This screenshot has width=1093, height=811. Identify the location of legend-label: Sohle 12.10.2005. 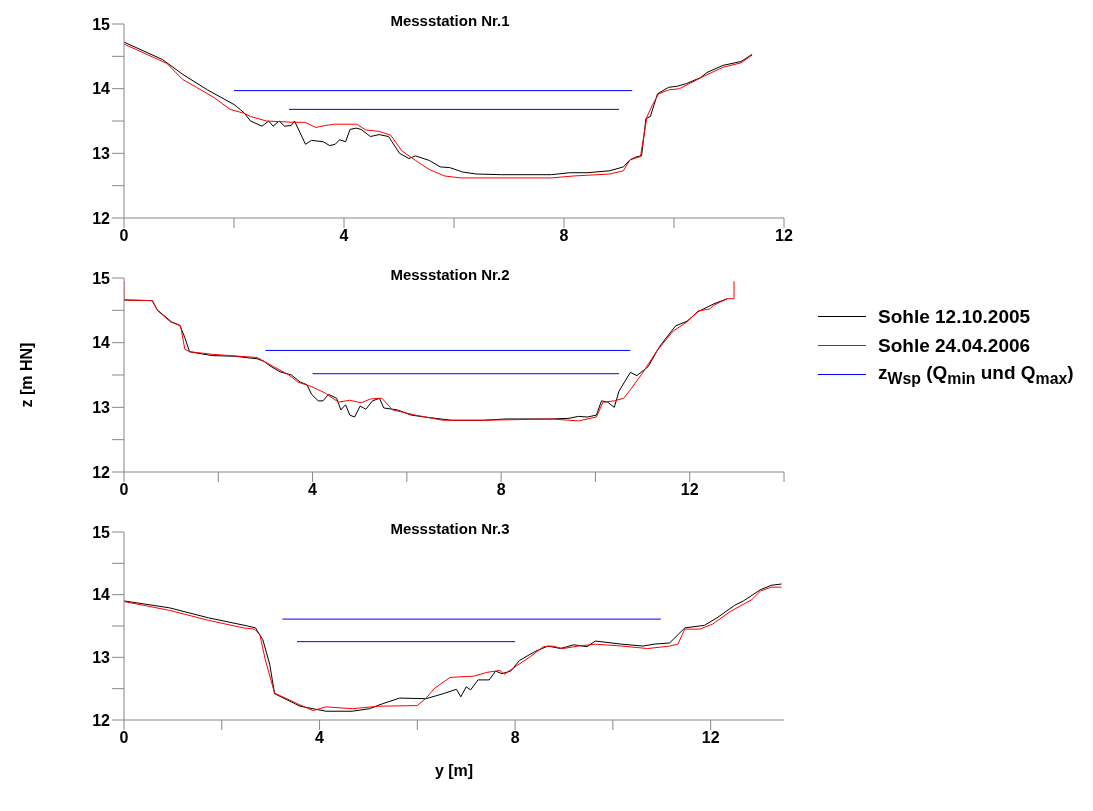
(954, 316).